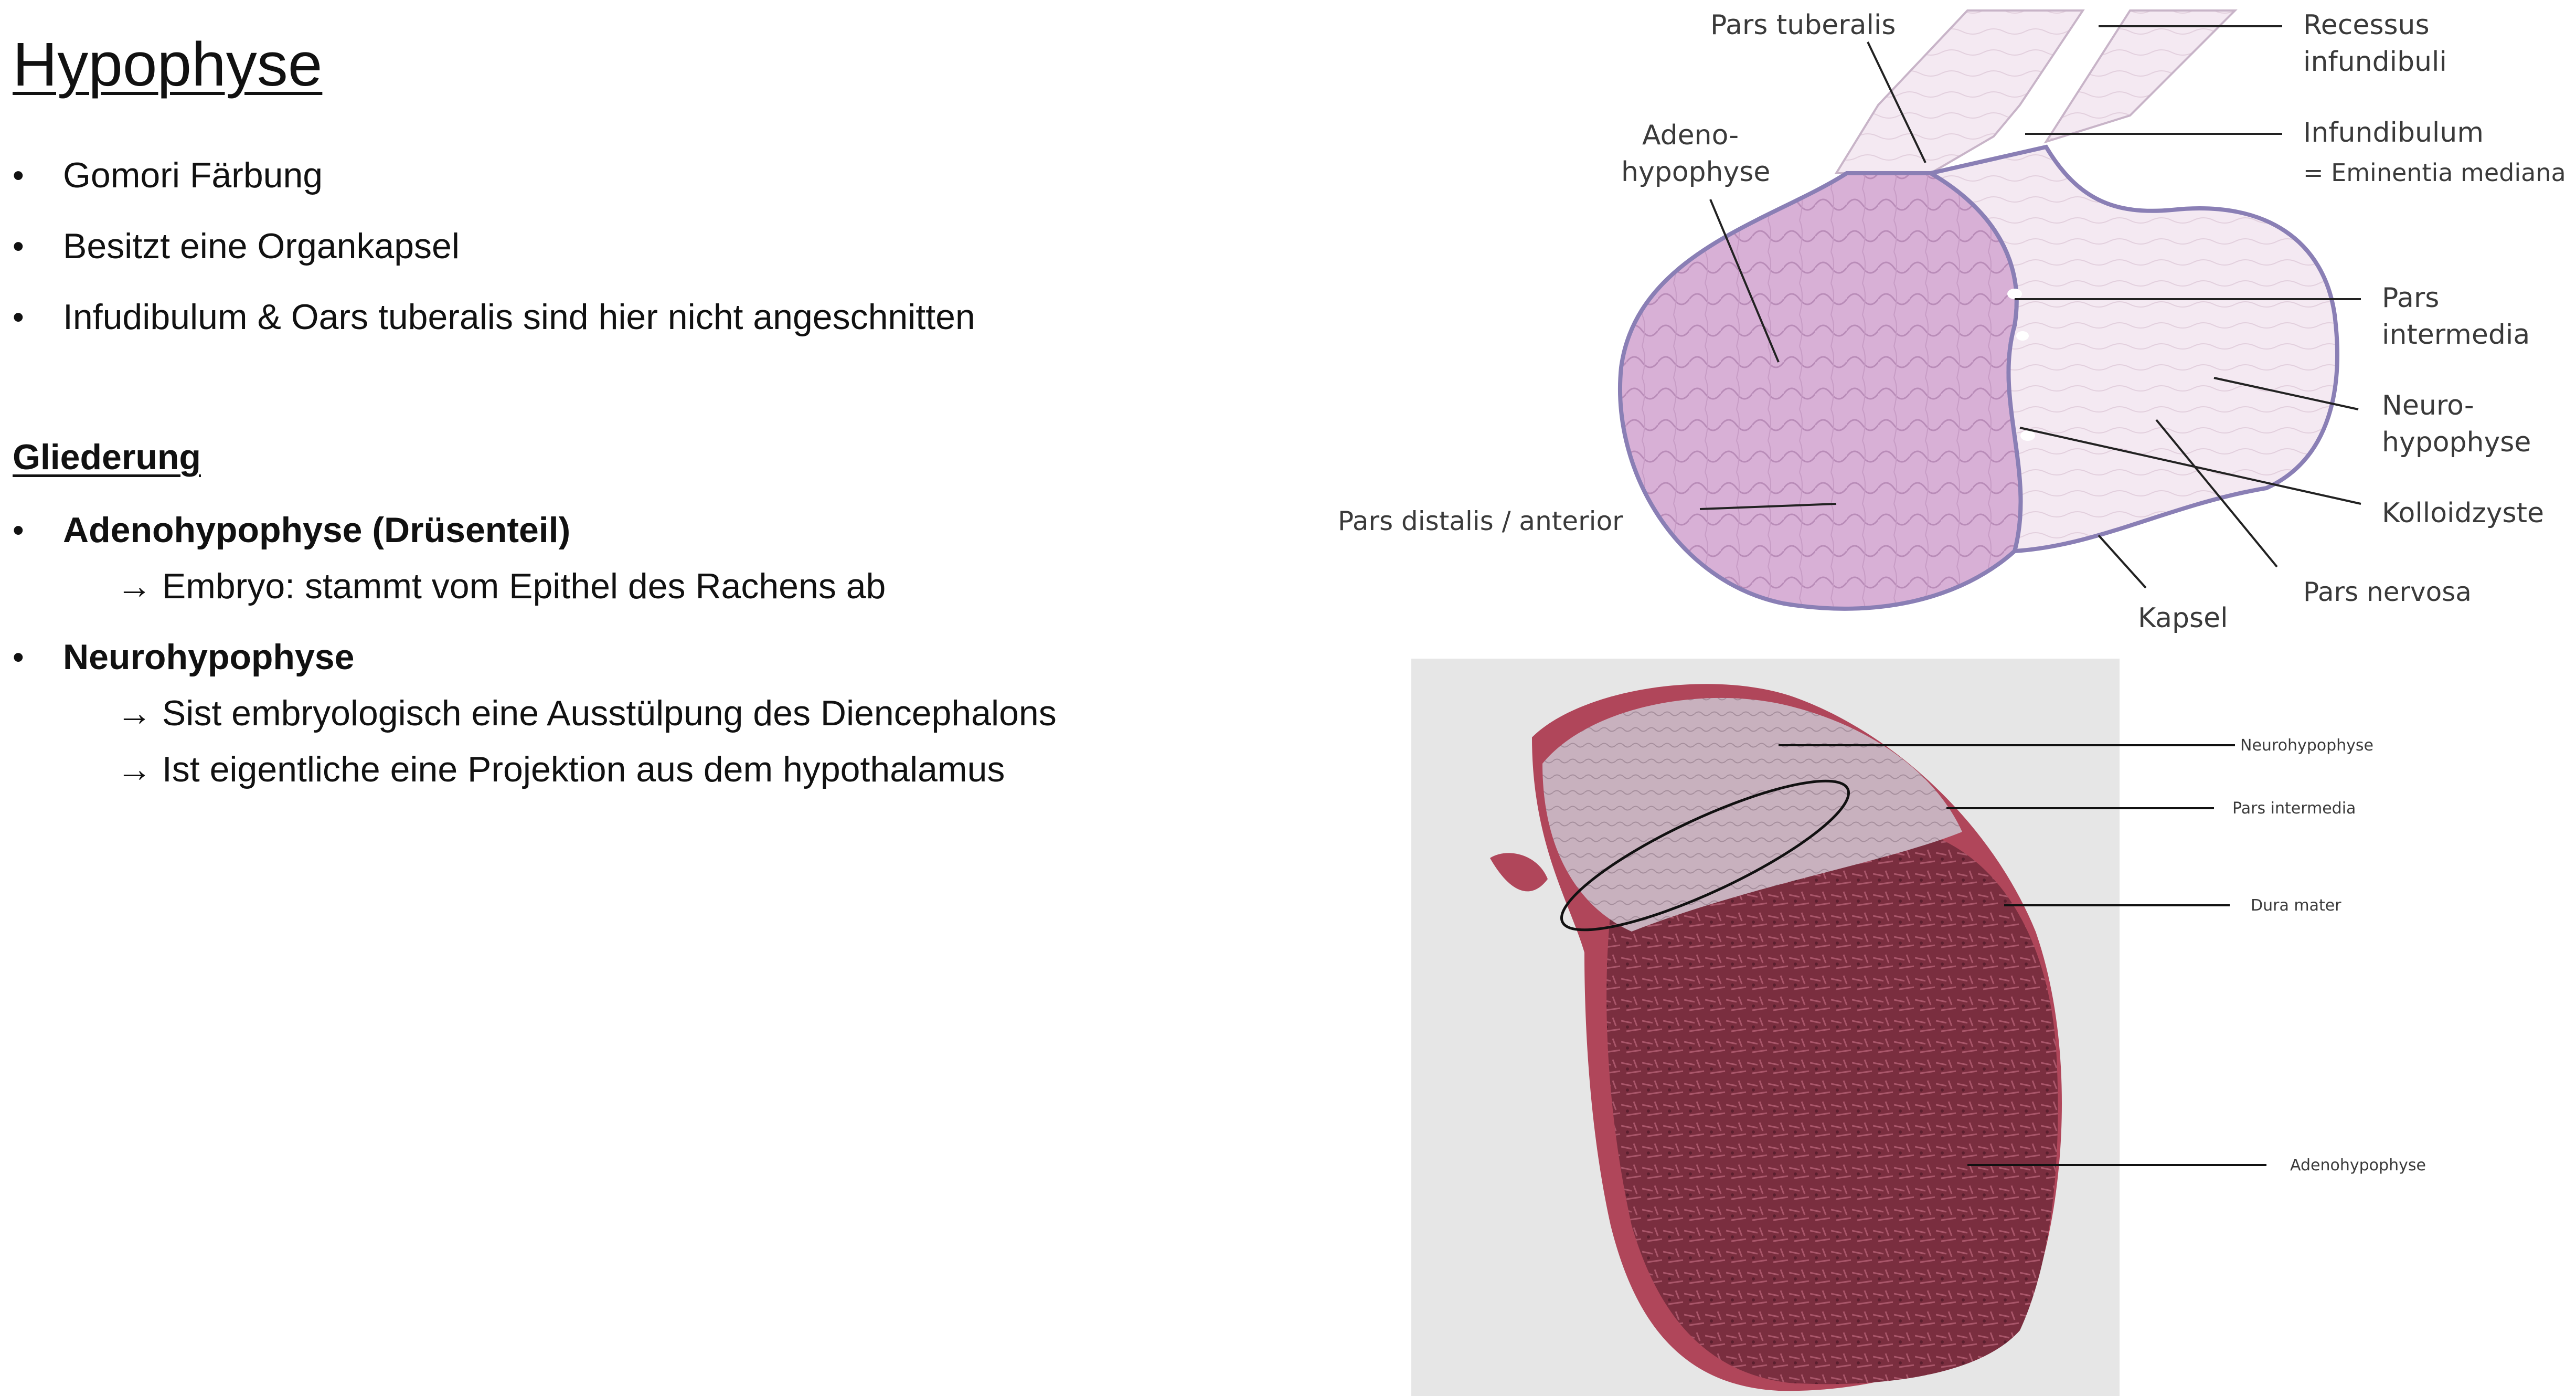 The image size is (2576, 1396). What do you see at coordinates (1480, 521) in the screenshot?
I see `label-pars-distalis: Pars distalis / anterior` at bounding box center [1480, 521].